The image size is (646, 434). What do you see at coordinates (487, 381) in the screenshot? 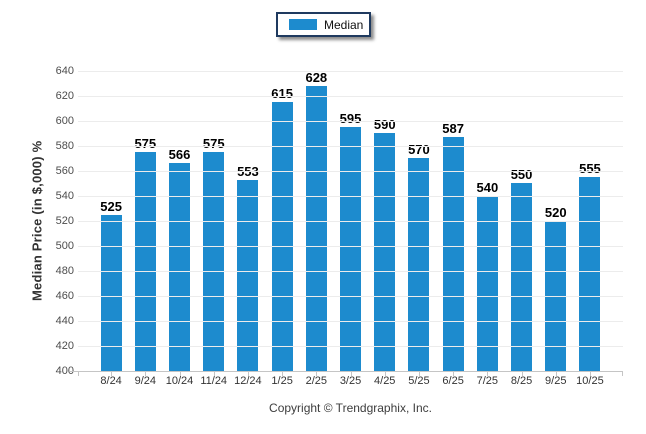
I see `x-tick-label: 7/25` at bounding box center [487, 381].